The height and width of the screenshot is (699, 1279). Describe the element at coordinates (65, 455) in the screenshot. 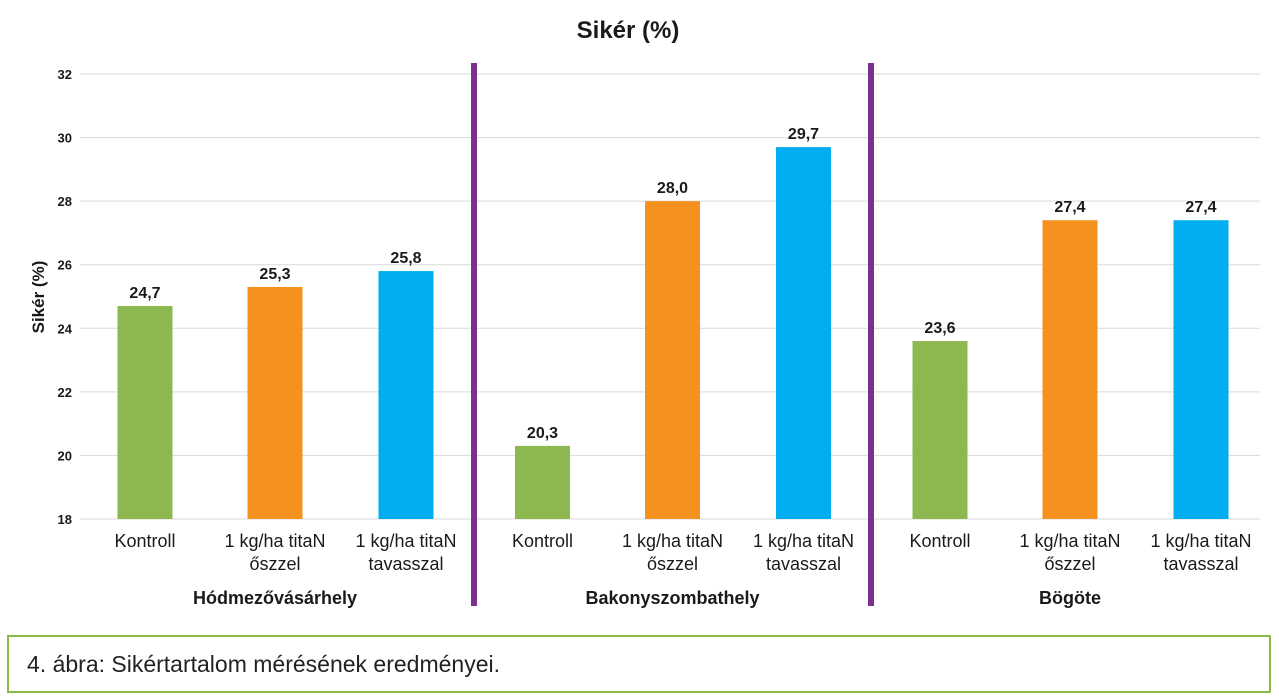

I see `y-tick-label: 20` at that location.